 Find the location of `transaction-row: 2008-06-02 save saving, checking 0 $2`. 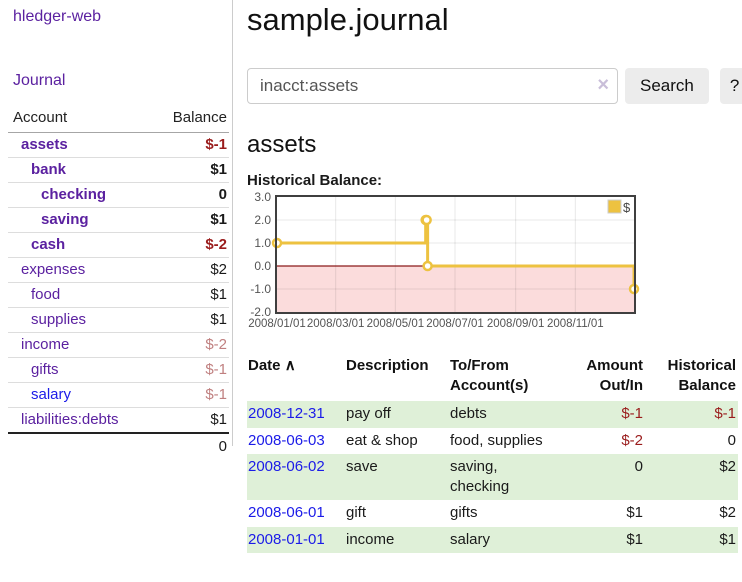

transaction-row: 2008-06-02 save saving, checking 0 $2 is located at coordinates (492, 477).